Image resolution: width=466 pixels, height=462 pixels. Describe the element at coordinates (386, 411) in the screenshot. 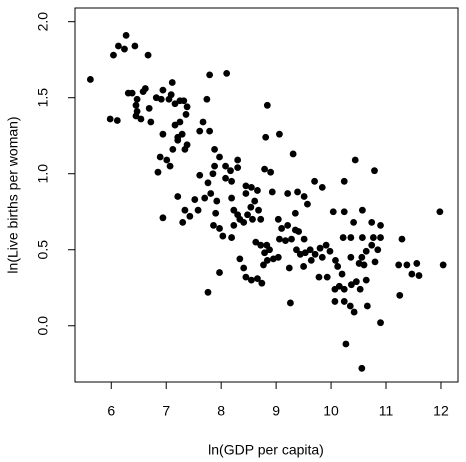

I see `x-tick-label: 11` at that location.